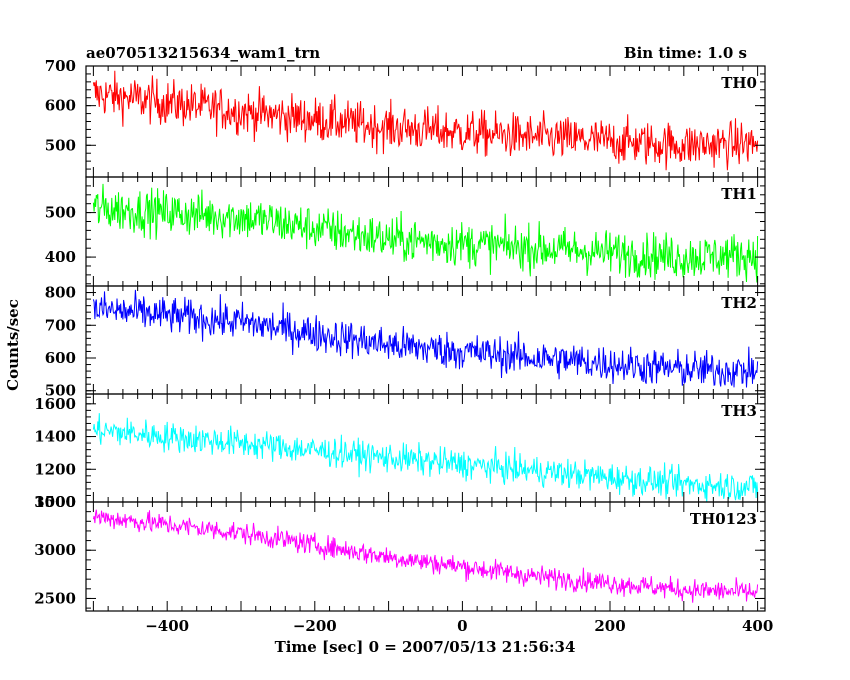 The image size is (850, 680). Describe the element at coordinates (462, 626) in the screenshot. I see `x-tick-label: 0` at that location.